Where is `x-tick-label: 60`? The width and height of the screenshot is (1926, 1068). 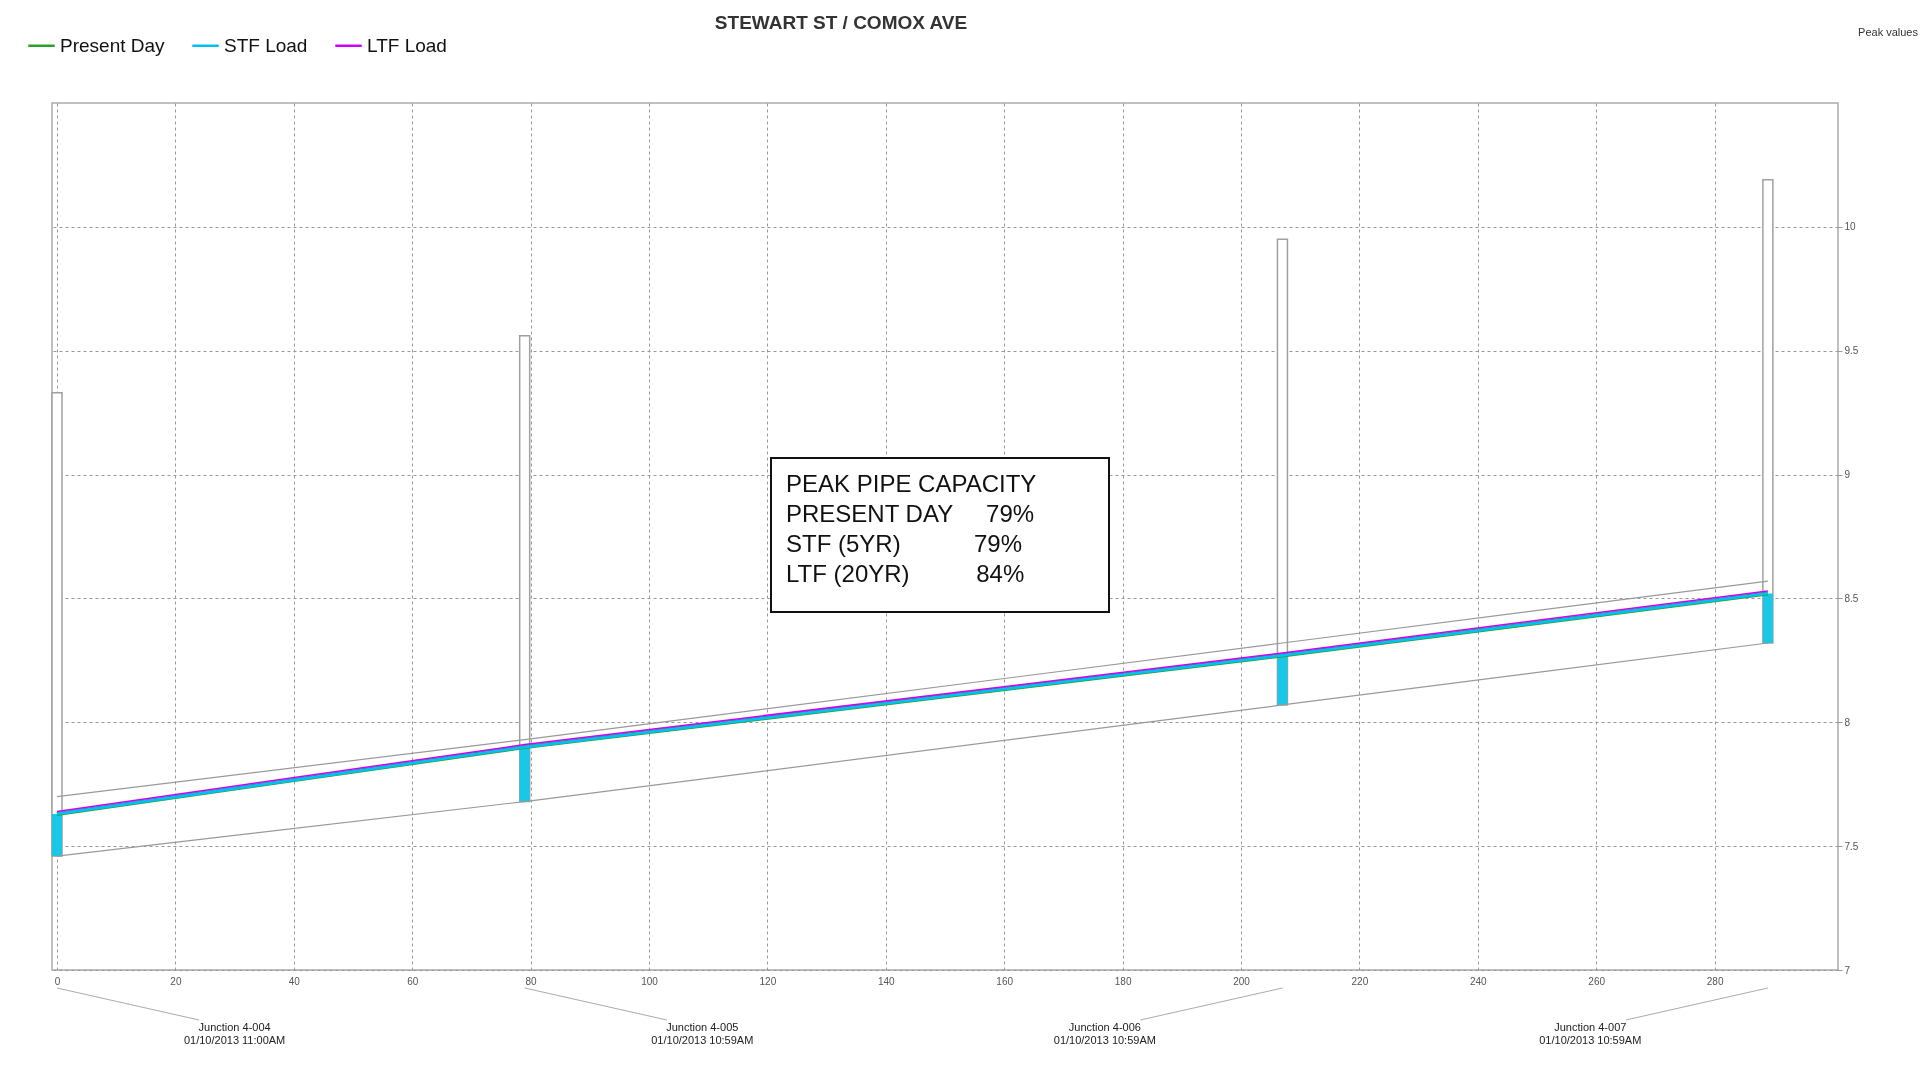 x-tick-label: 60 is located at coordinates (413, 981).